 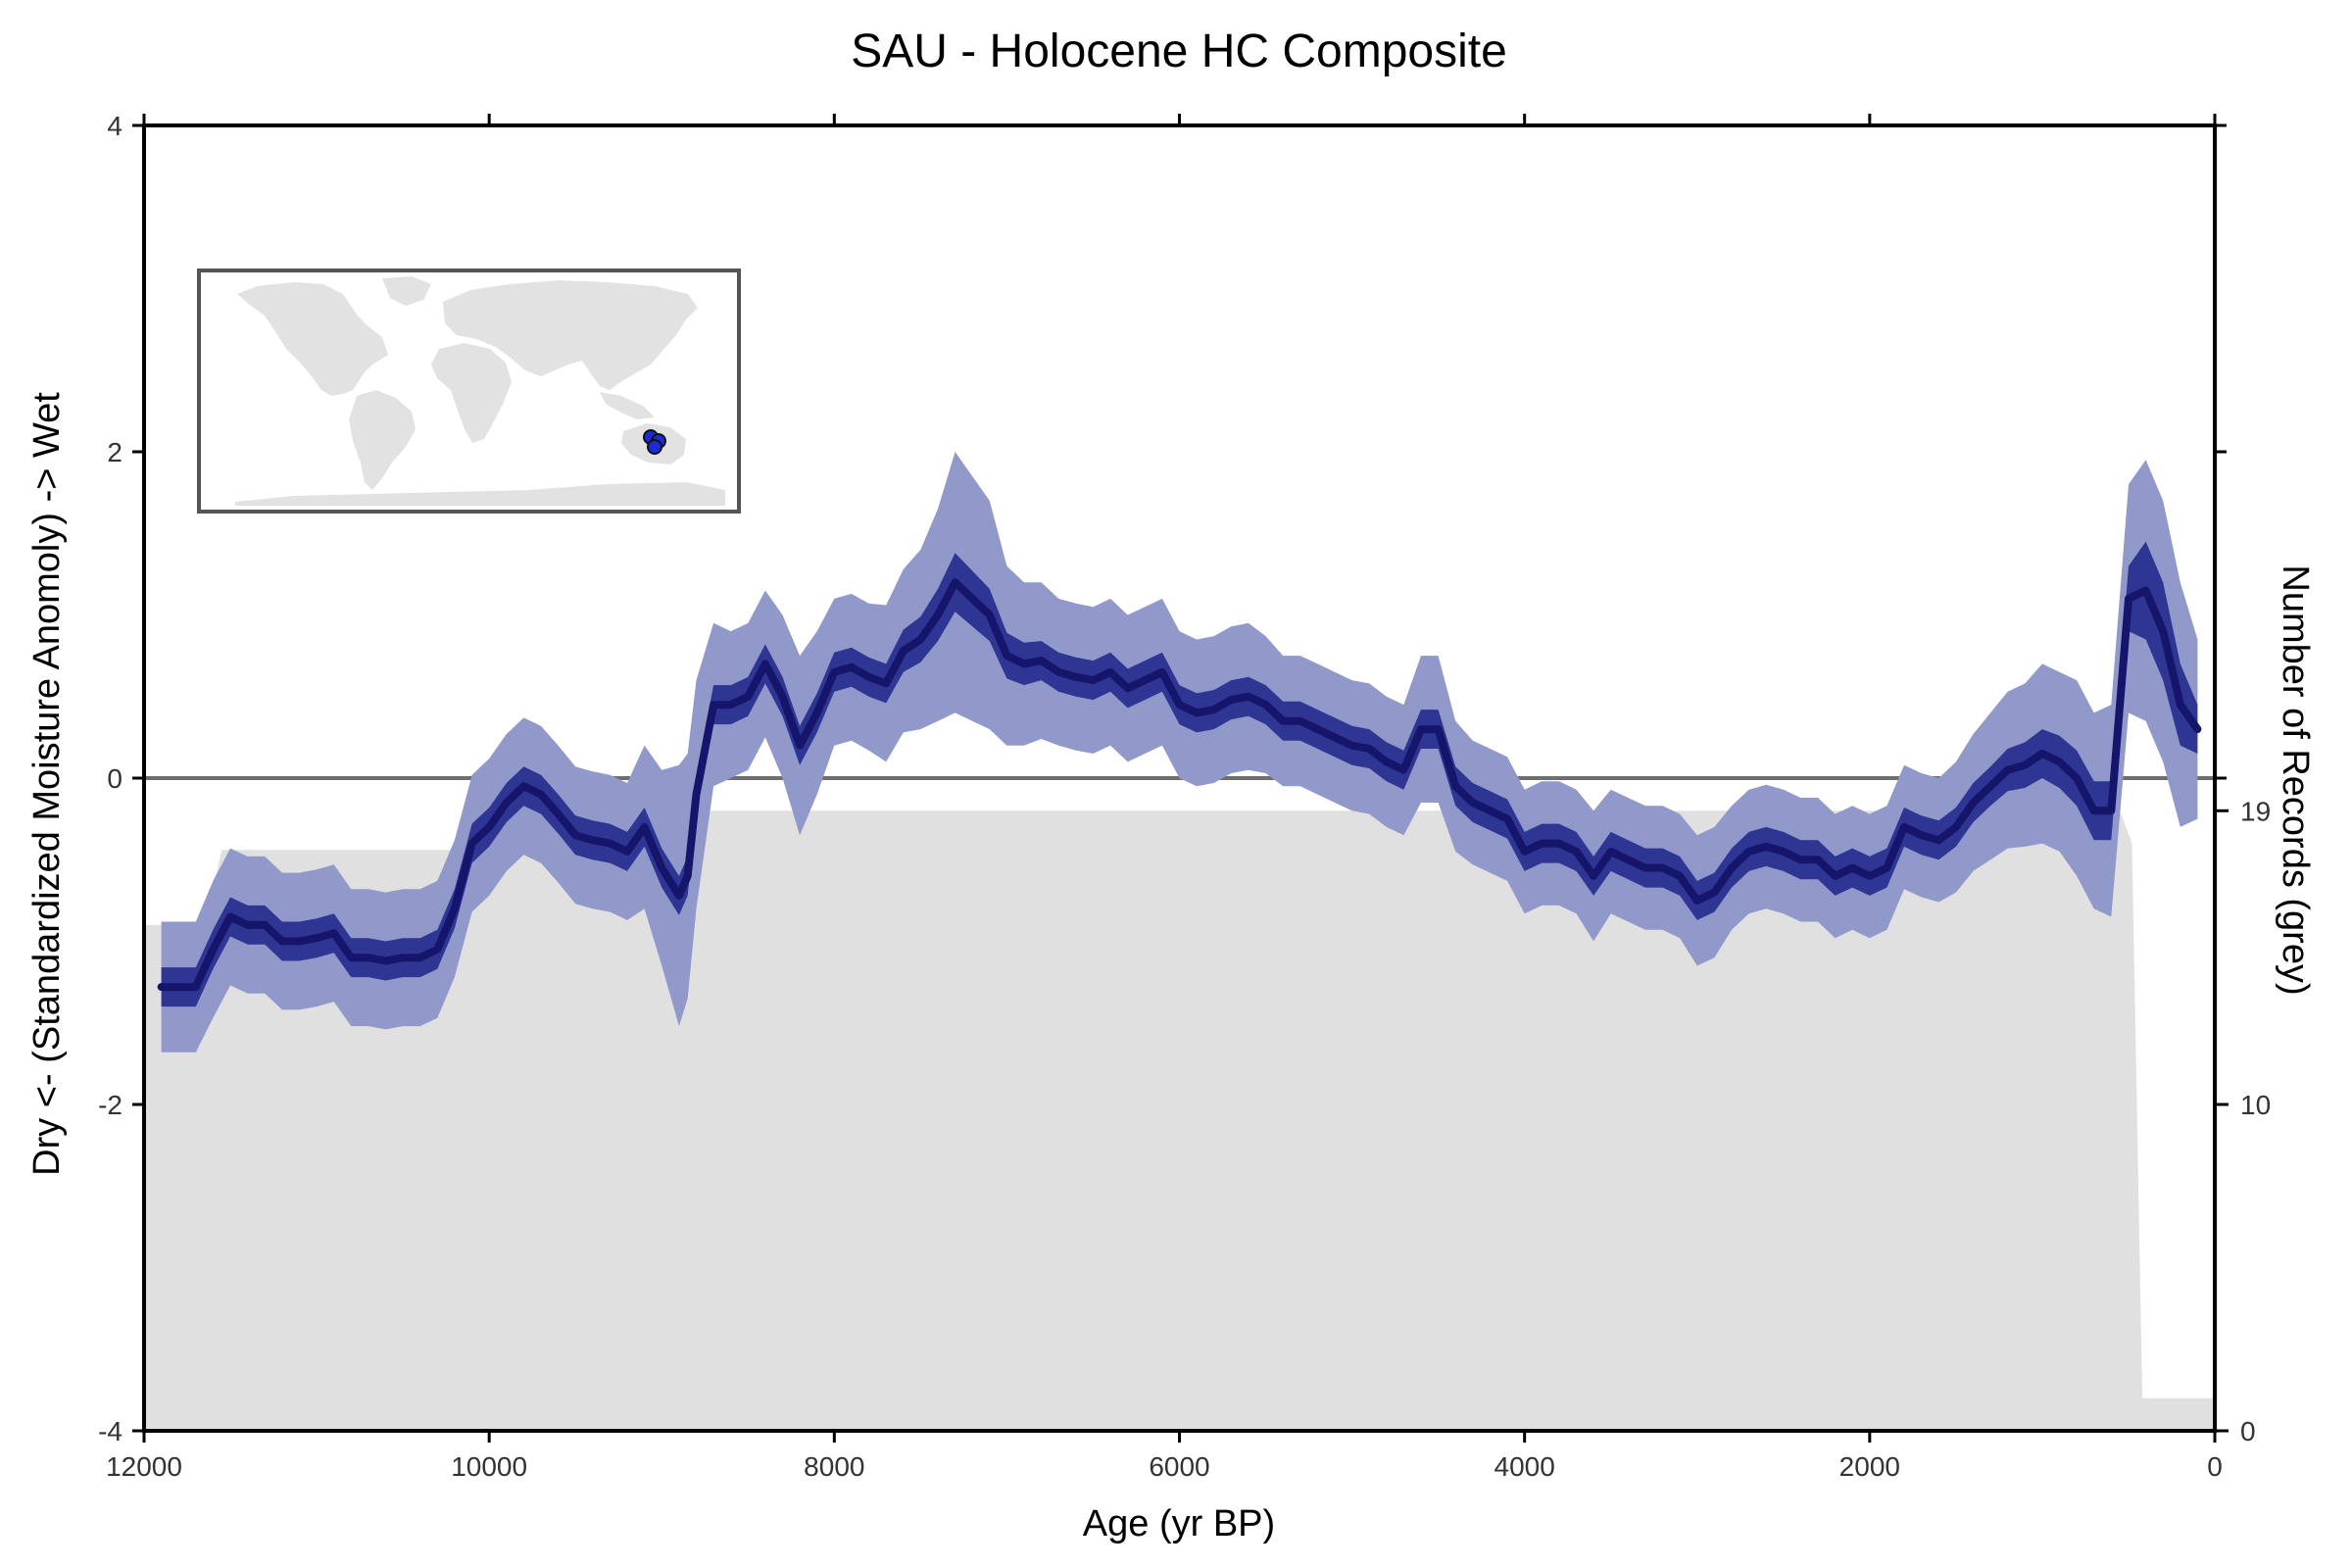 I want to click on site-marker, so click(x=654, y=447).